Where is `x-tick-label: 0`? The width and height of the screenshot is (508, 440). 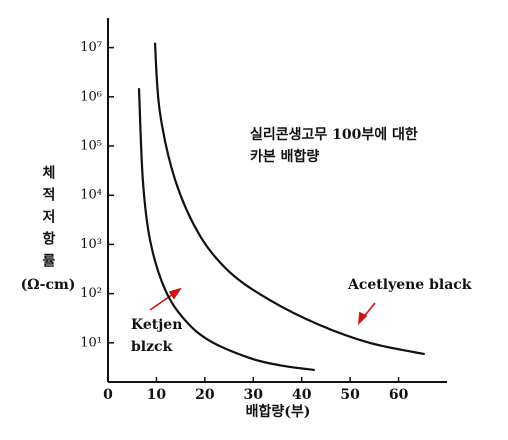
x-tick-label: 0 is located at coordinates (108, 395).